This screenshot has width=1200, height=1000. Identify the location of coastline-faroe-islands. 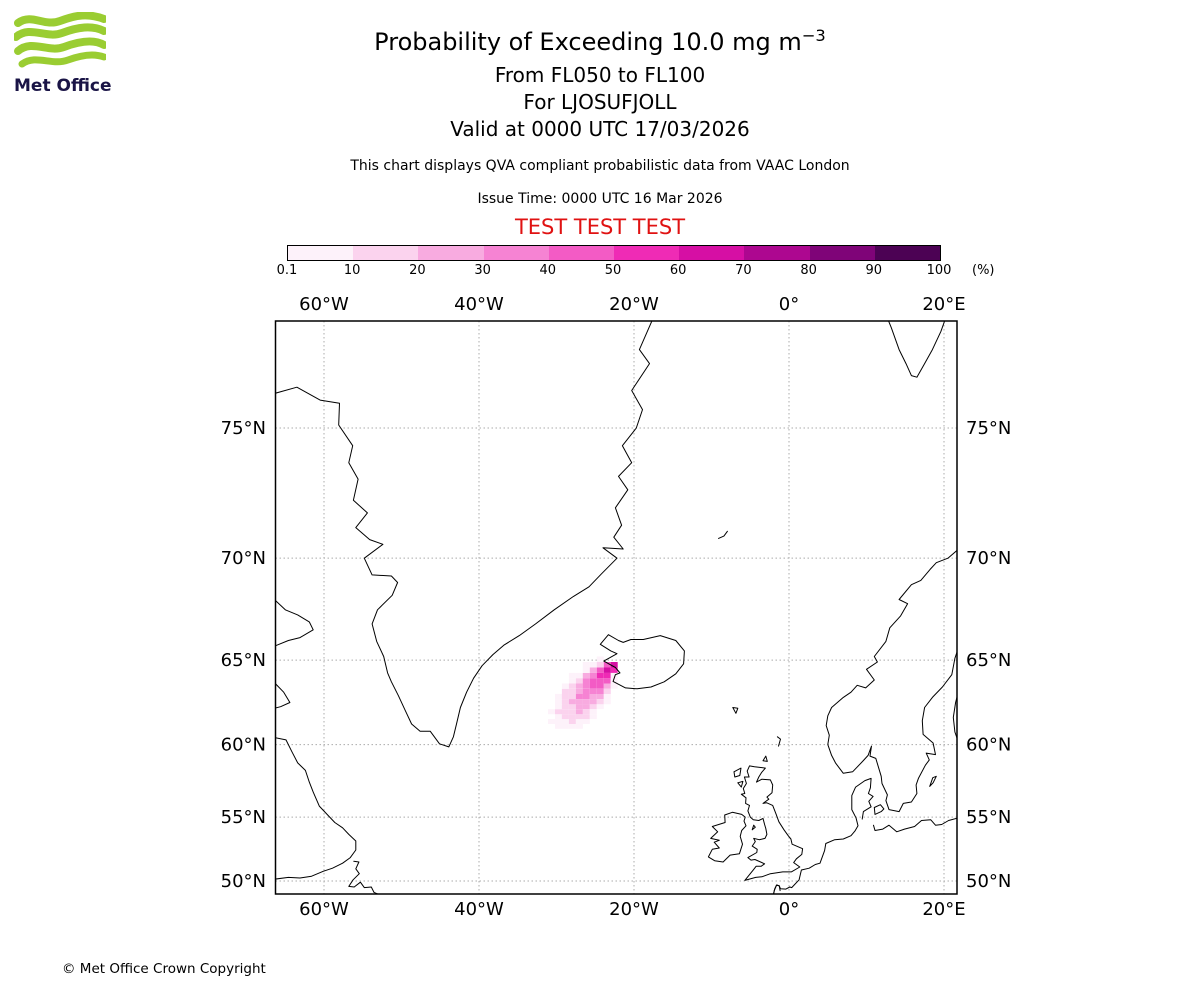
(735, 710).